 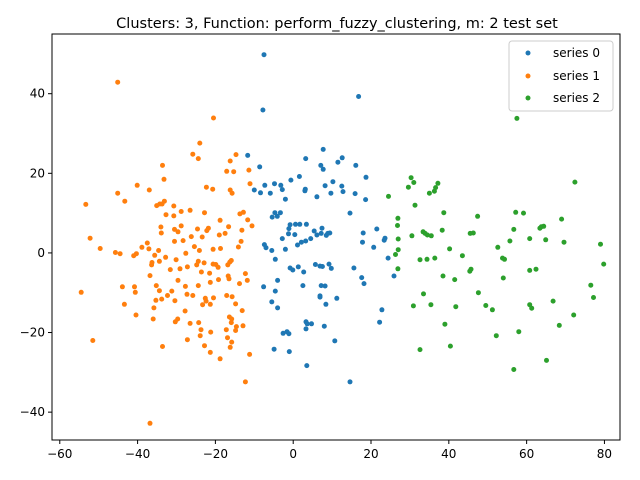 What do you see at coordinates (526, 454) in the screenshot?
I see `x-tick-label: 60` at bounding box center [526, 454].